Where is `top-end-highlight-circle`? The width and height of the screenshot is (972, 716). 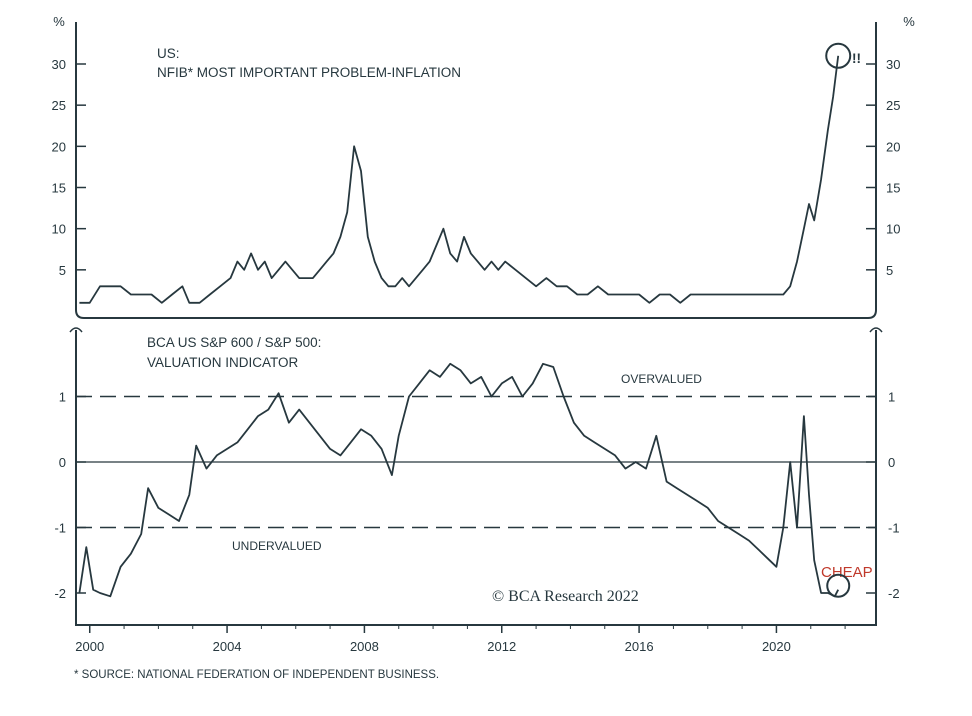 top-end-highlight-circle is located at coordinates (838, 55).